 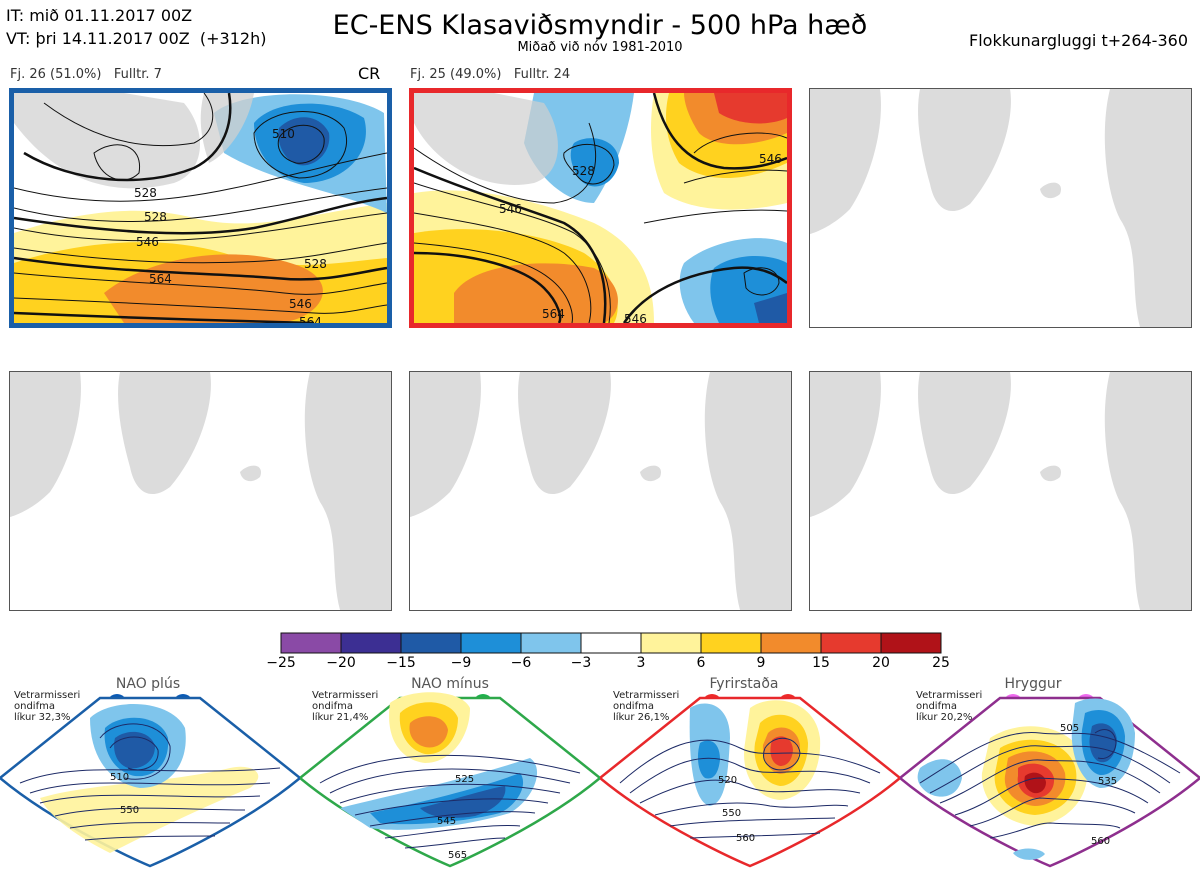 I want to click on regime-1-note: Vetrarmisseri ondifma líkur 32,3%, so click(x=47, y=706).